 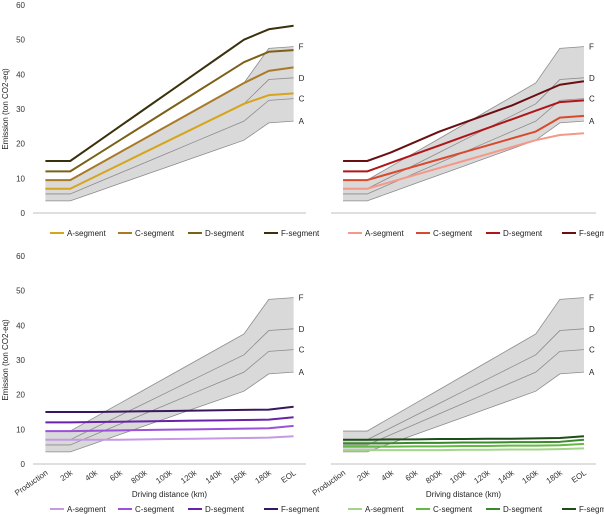 What do you see at coordinates (20, 144) in the screenshot?
I see `y-tick-label: 20` at bounding box center [20, 144].